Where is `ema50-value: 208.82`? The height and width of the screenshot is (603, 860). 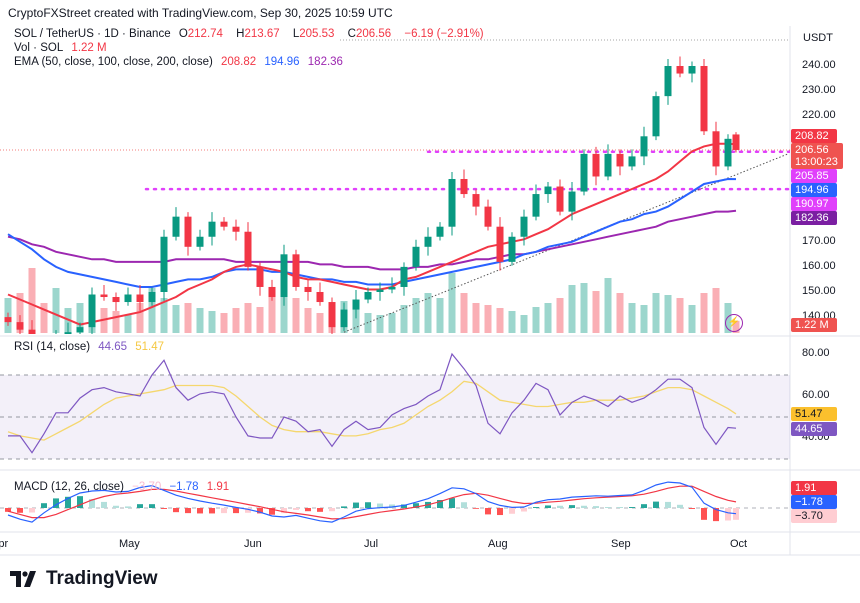
ema50-value: 208.82 is located at coordinates (239, 62).